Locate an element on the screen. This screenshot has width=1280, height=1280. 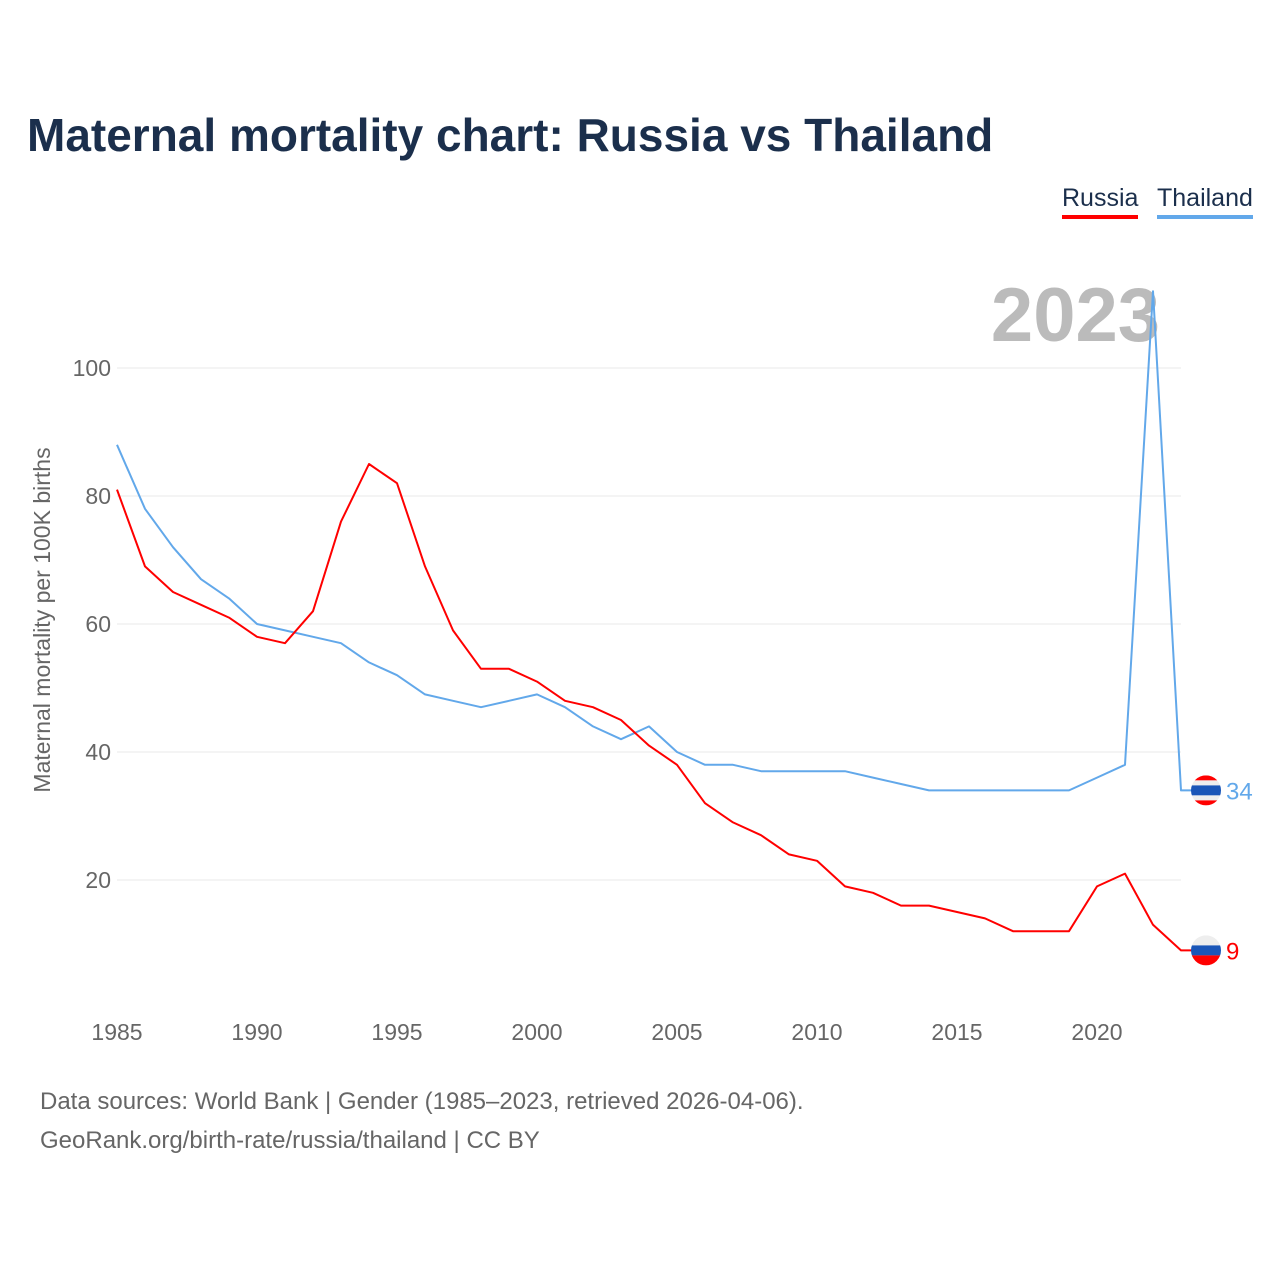
y-axis-label: Maternal mortality per 100K births is located at coordinates (42, 619).